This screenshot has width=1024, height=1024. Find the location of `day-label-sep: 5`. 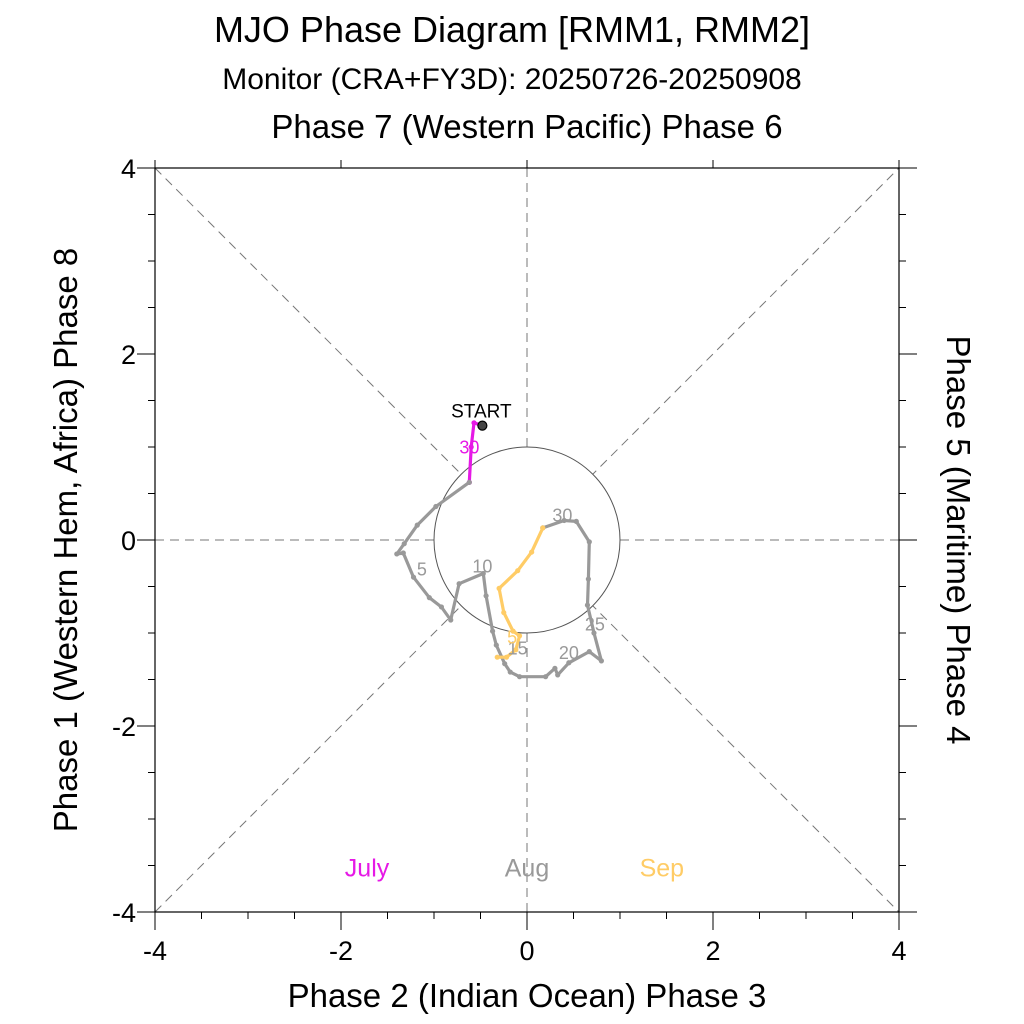

day-label-sep: 5 is located at coordinates (512, 637).